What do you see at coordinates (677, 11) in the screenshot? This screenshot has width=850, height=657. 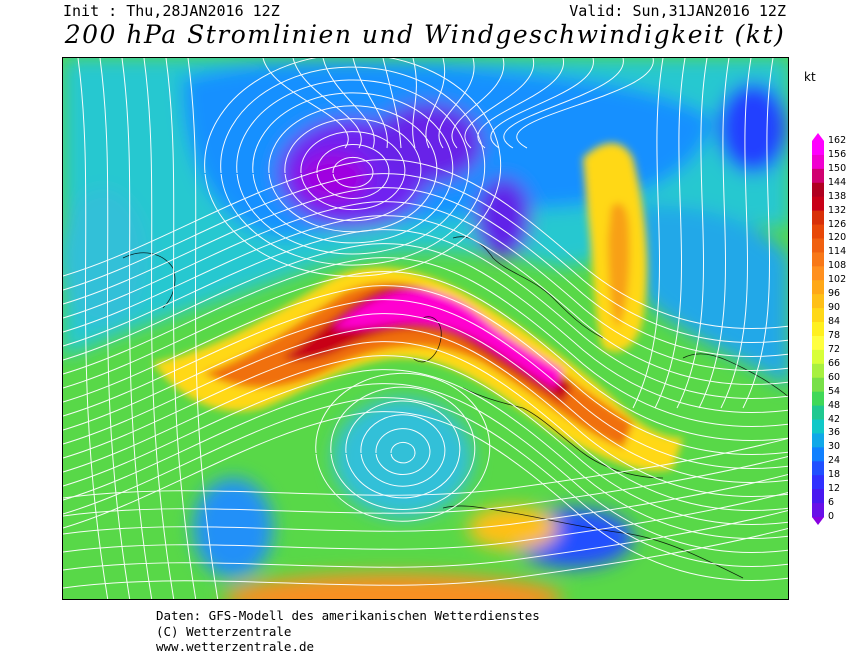 I see `valid-time: Valid: Sun,31JAN2016 12Z` at bounding box center [677, 11].